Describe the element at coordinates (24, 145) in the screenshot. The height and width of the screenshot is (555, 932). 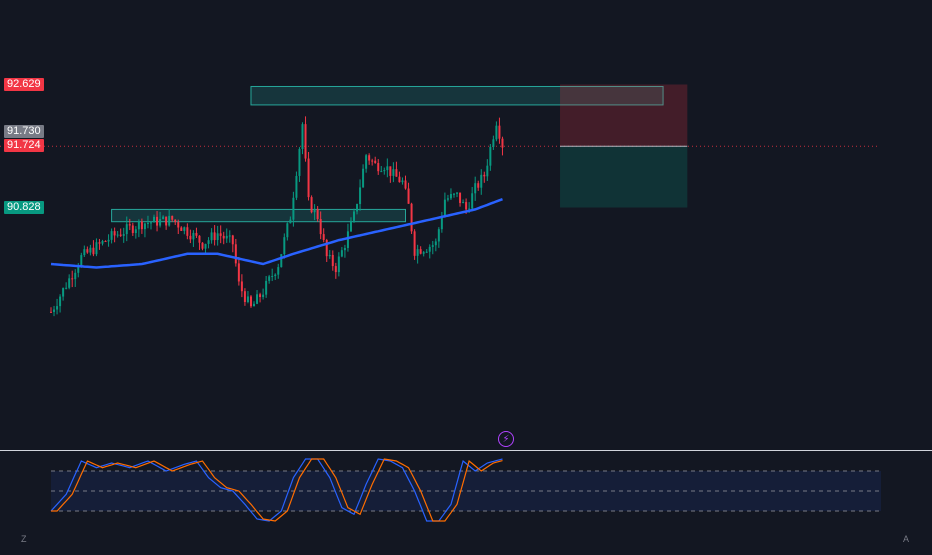
I see `entry-price-label: 91.724` at that location.